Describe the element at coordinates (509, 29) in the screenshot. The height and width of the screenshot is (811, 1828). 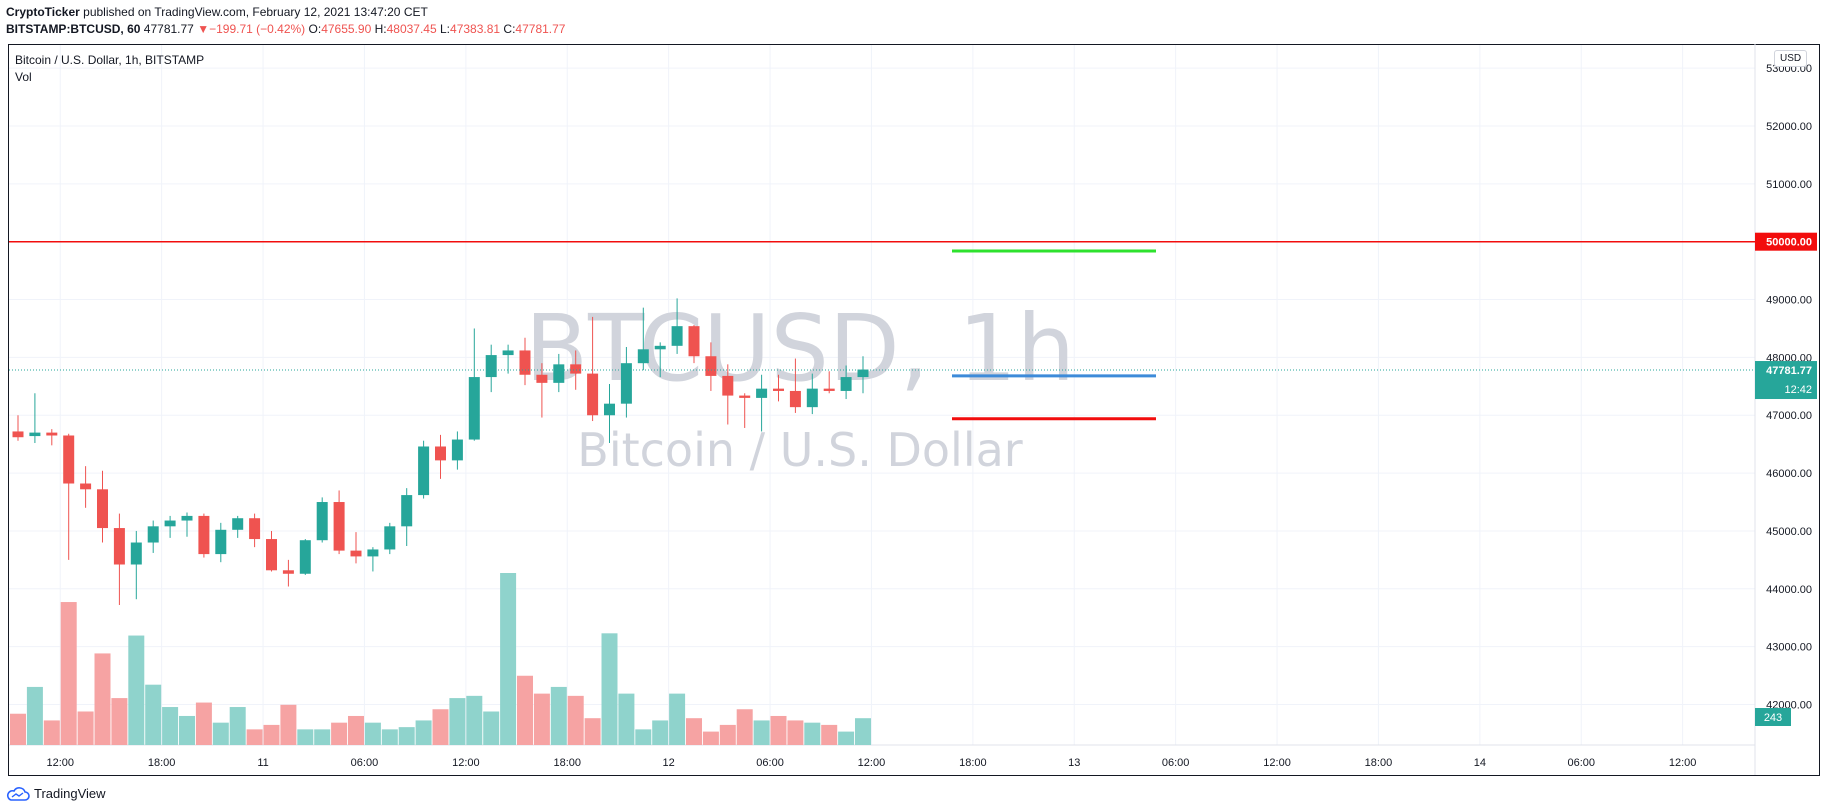
I see `close-label: C:` at that location.